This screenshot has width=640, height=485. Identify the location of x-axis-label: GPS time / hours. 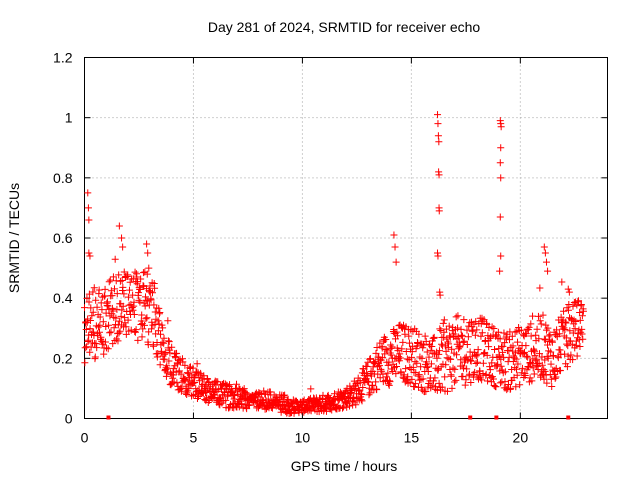
(344, 466).